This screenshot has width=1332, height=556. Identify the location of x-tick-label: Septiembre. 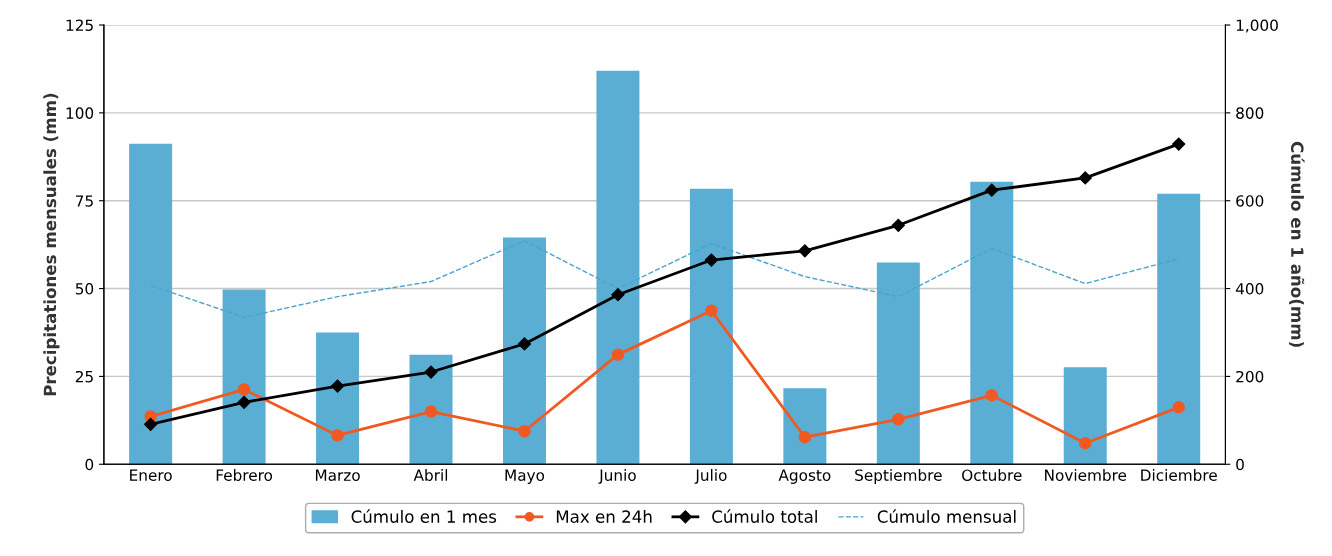
(898, 476).